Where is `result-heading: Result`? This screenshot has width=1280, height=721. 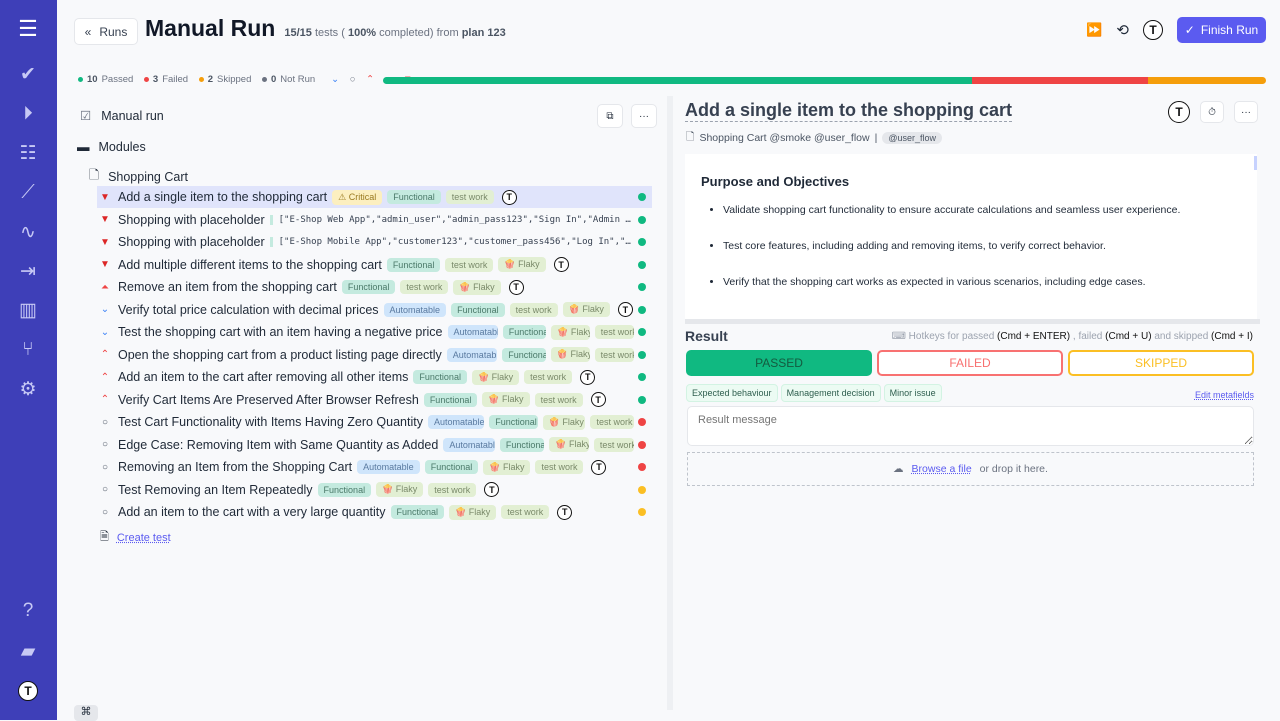 result-heading: Result is located at coordinates (706, 336).